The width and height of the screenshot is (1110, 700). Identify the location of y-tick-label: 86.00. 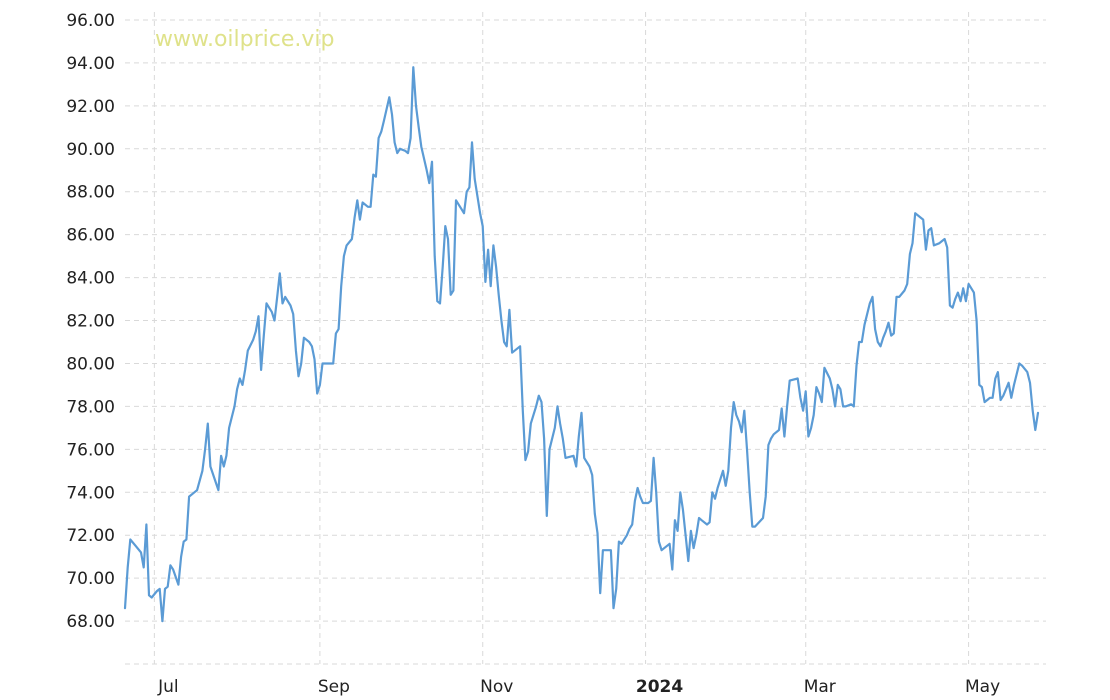
(90, 236).